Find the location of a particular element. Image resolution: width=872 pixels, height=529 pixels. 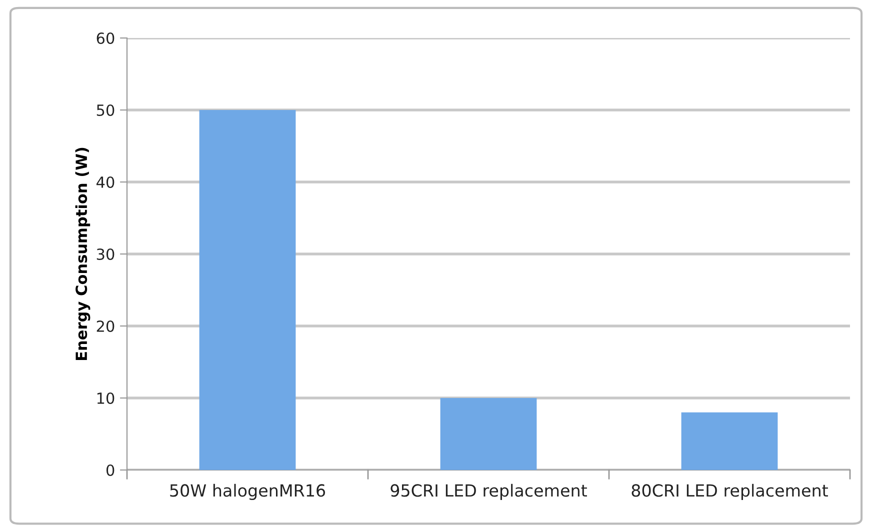

x-tick-label: 50W halogenMR16 is located at coordinates (248, 492).